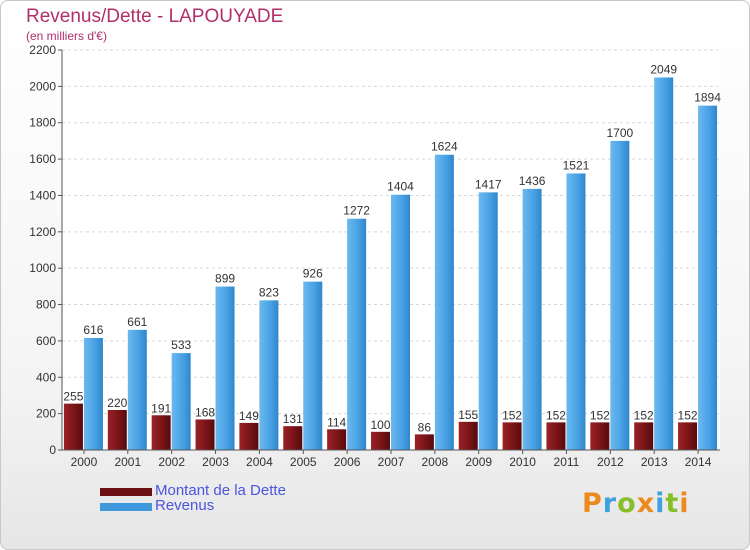 This screenshot has height=550, width=750. Describe the element at coordinates (42, 50) in the screenshot. I see `y-tick-label: 2200` at that location.